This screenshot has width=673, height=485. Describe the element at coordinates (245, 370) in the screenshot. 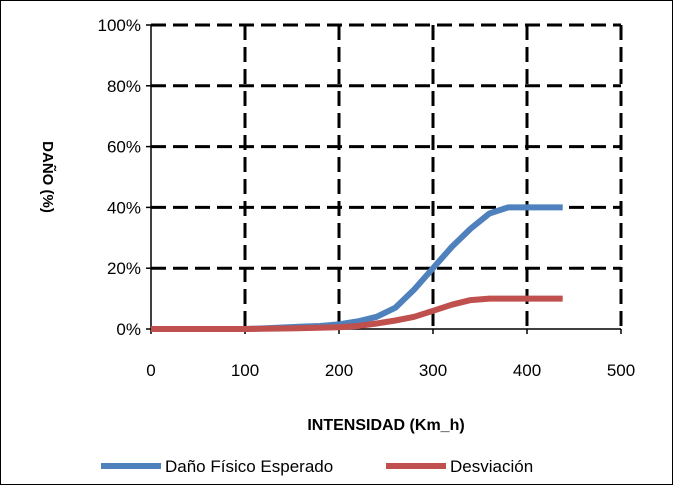

I see `x-tick-label: 100` at that location.